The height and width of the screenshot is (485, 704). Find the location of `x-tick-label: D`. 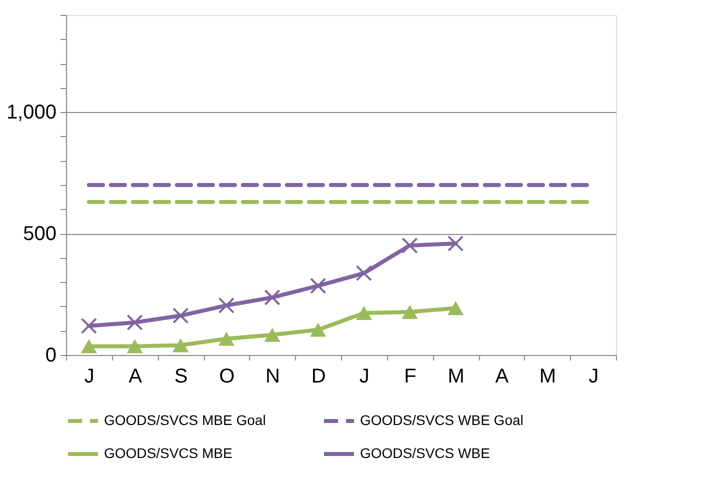

x-tick-label: D is located at coordinates (318, 377).